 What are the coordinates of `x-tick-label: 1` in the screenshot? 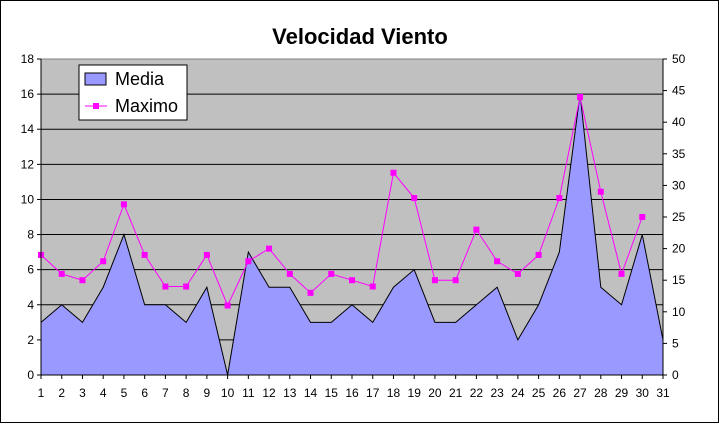 It's located at (41, 393).